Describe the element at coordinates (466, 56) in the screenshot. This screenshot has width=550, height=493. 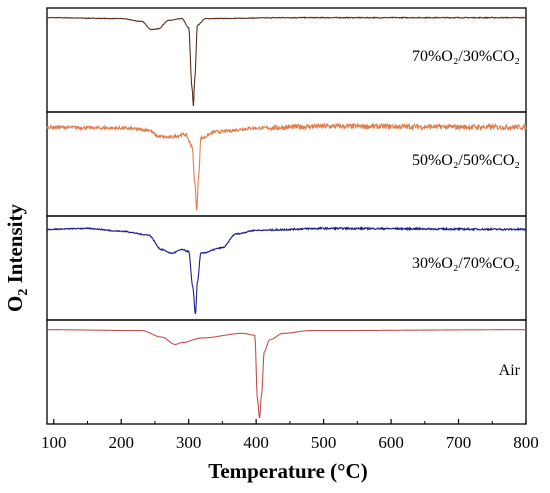
I see `series-label: 70%O₂/30%CO₂` at that location.